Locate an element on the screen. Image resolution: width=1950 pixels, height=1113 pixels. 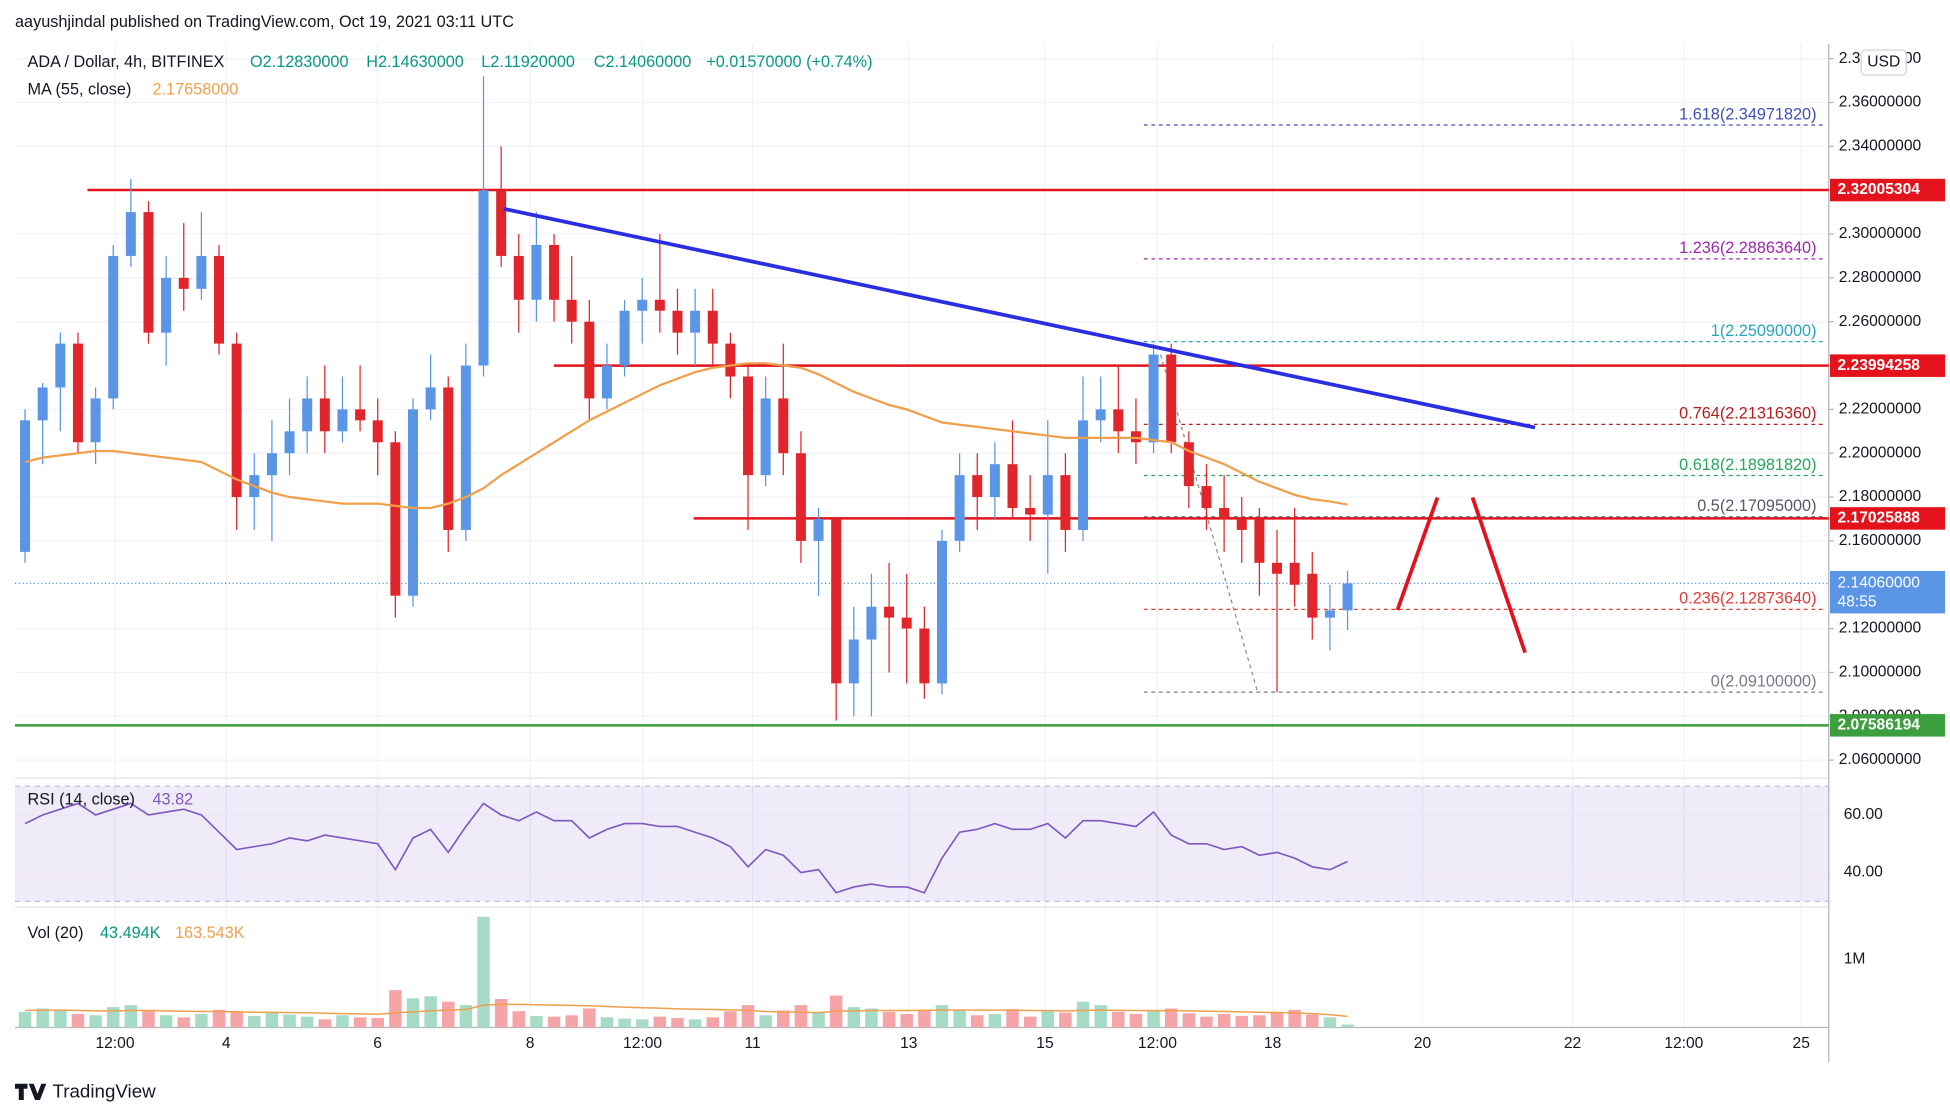
ma-legend-name: MA (55, close) is located at coordinates (80, 89).